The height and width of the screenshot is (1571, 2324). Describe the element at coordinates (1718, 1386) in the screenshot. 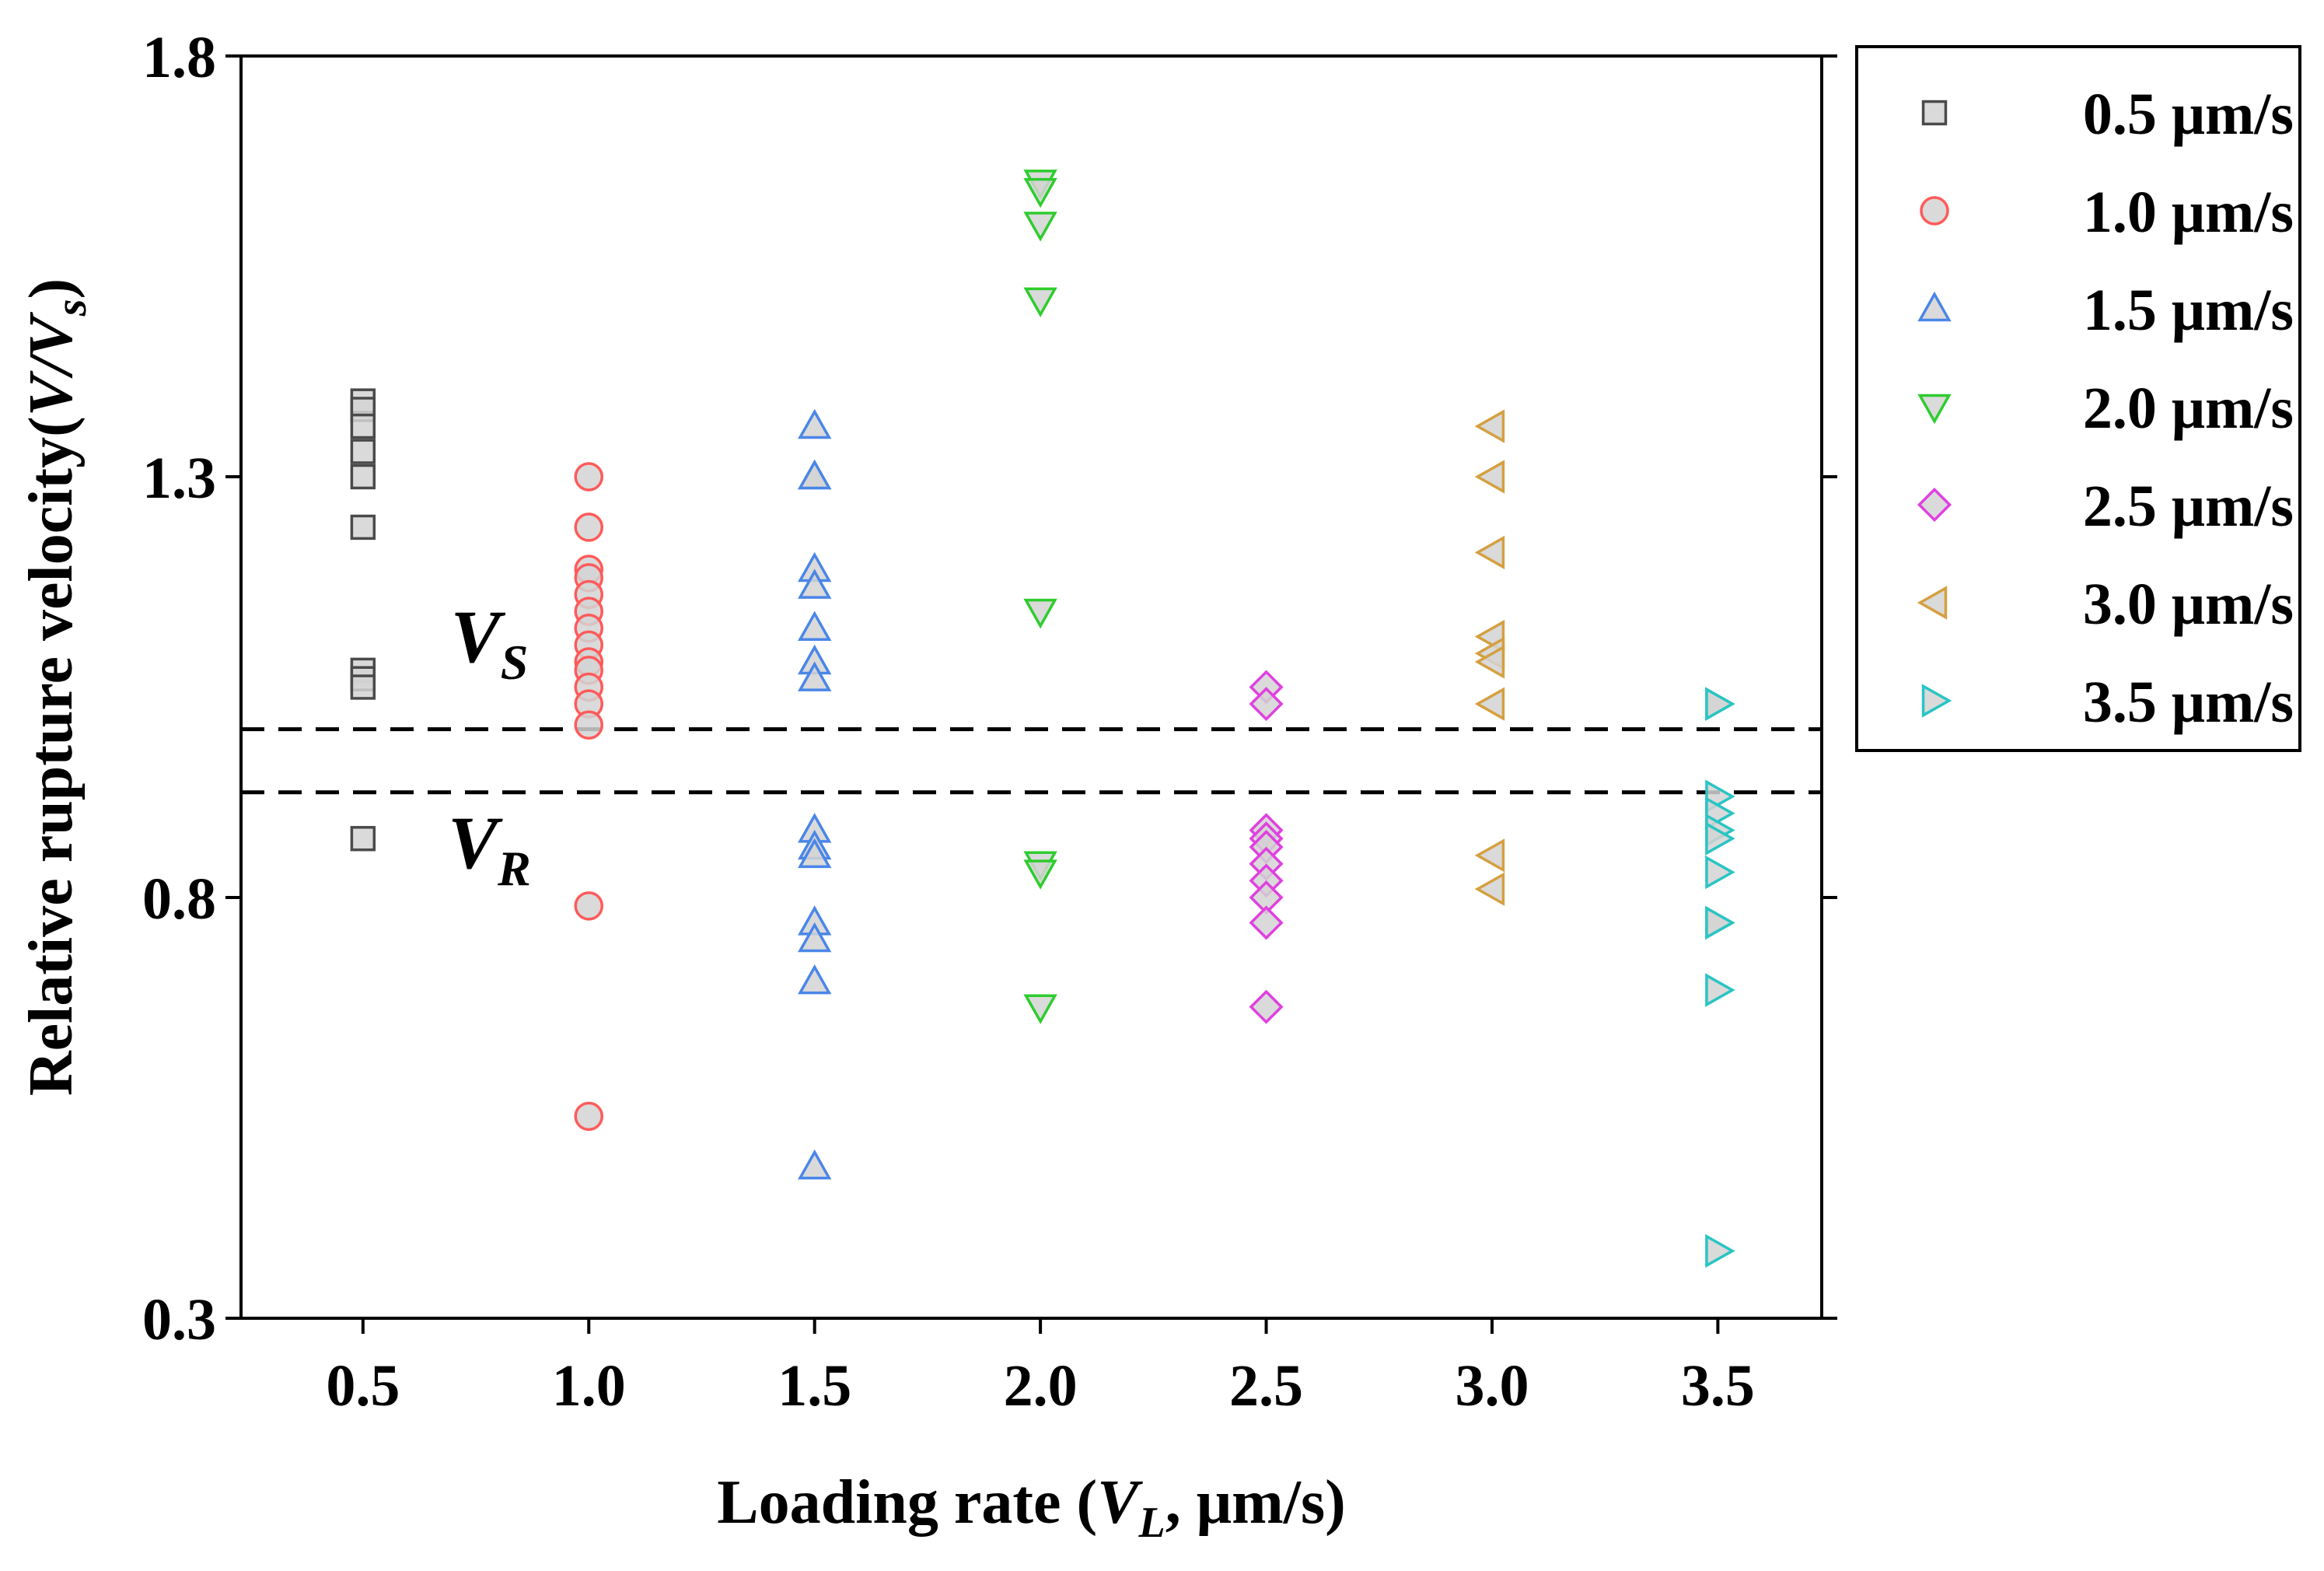

I see `x-tick-label: 3.5` at that location.